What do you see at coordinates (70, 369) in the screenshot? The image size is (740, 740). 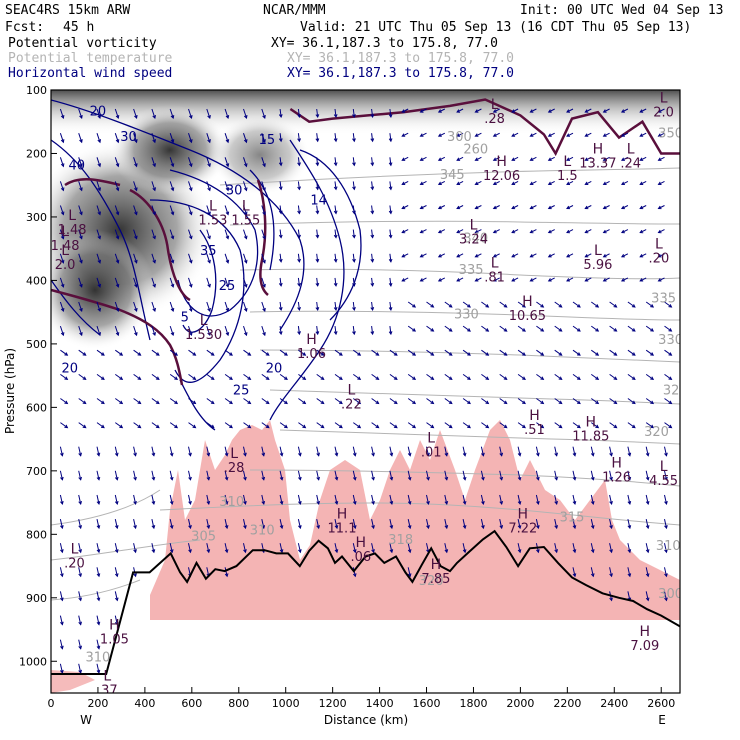 I see `wind-speed-label: 20` at bounding box center [70, 369].